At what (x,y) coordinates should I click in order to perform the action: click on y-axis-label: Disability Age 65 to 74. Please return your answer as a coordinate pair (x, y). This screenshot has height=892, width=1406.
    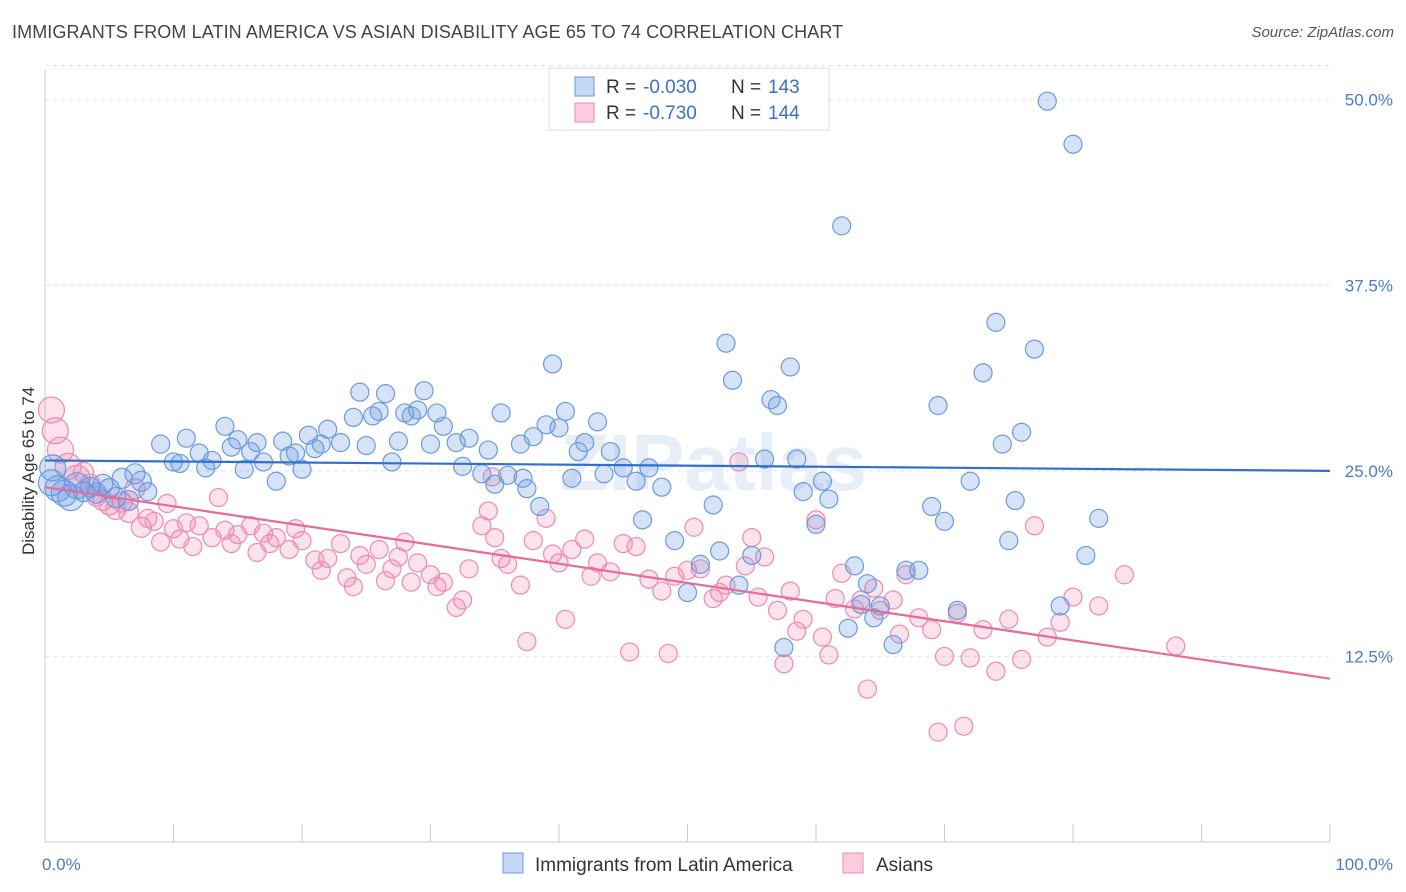
    Looking at the image, I should click on (28, 471).